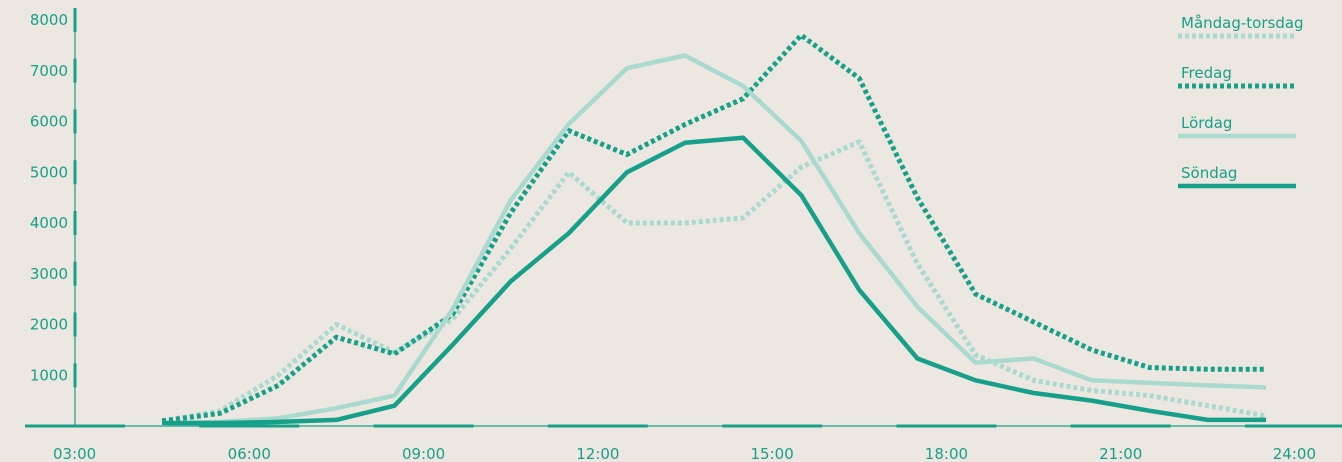 The height and width of the screenshot is (462, 1342). Describe the element at coordinates (1206, 123) in the screenshot. I see `legend-label: Lördag` at that location.